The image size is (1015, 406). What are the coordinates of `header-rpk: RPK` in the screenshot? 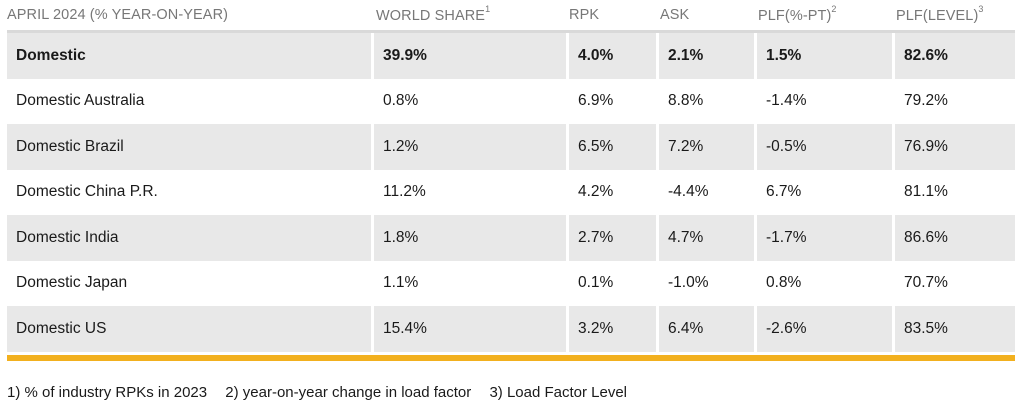 It's located at (584, 15).